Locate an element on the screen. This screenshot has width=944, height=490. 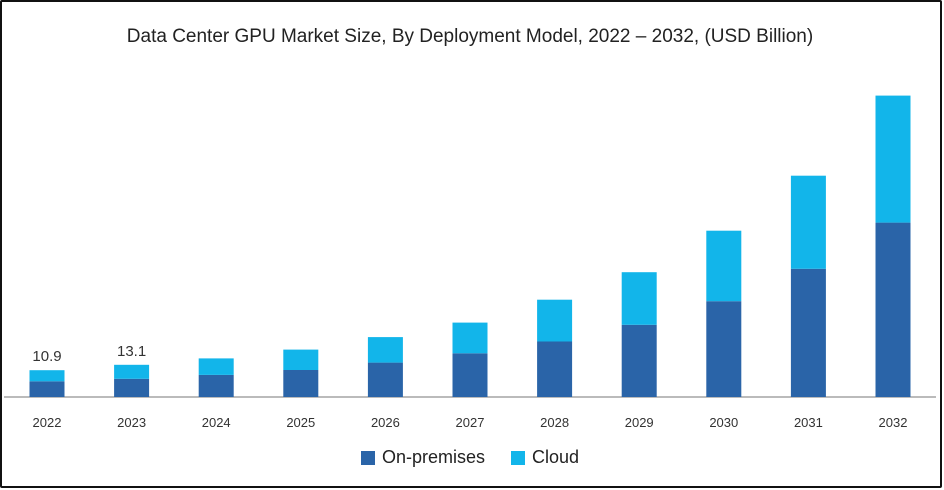
bar-cloud-2024 is located at coordinates (216, 366).